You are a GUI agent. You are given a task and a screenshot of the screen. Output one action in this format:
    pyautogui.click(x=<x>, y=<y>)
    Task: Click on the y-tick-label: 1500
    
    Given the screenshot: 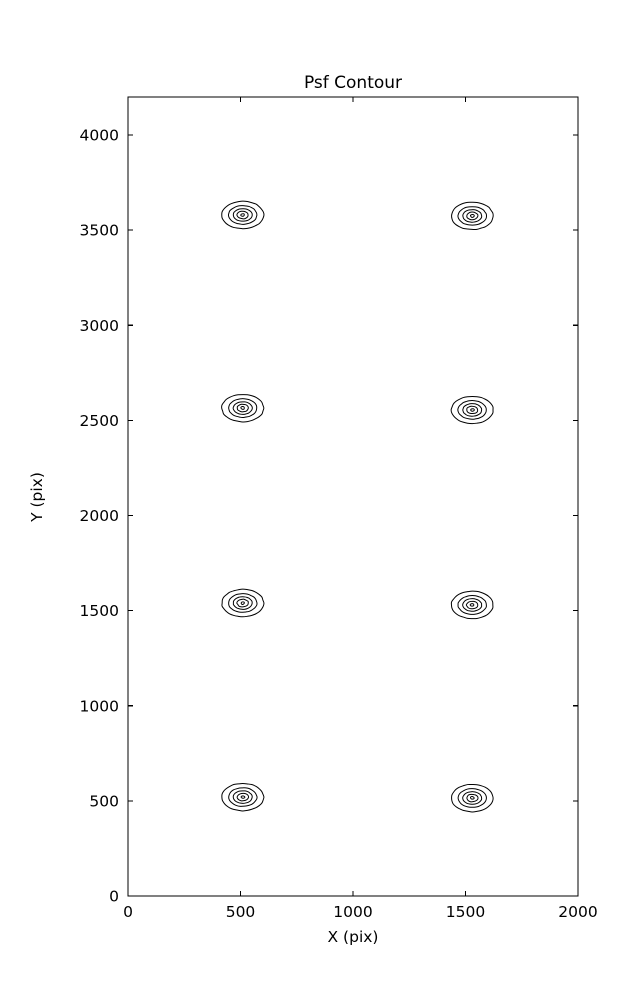 What is the action you would take?
    pyautogui.click(x=99, y=611)
    